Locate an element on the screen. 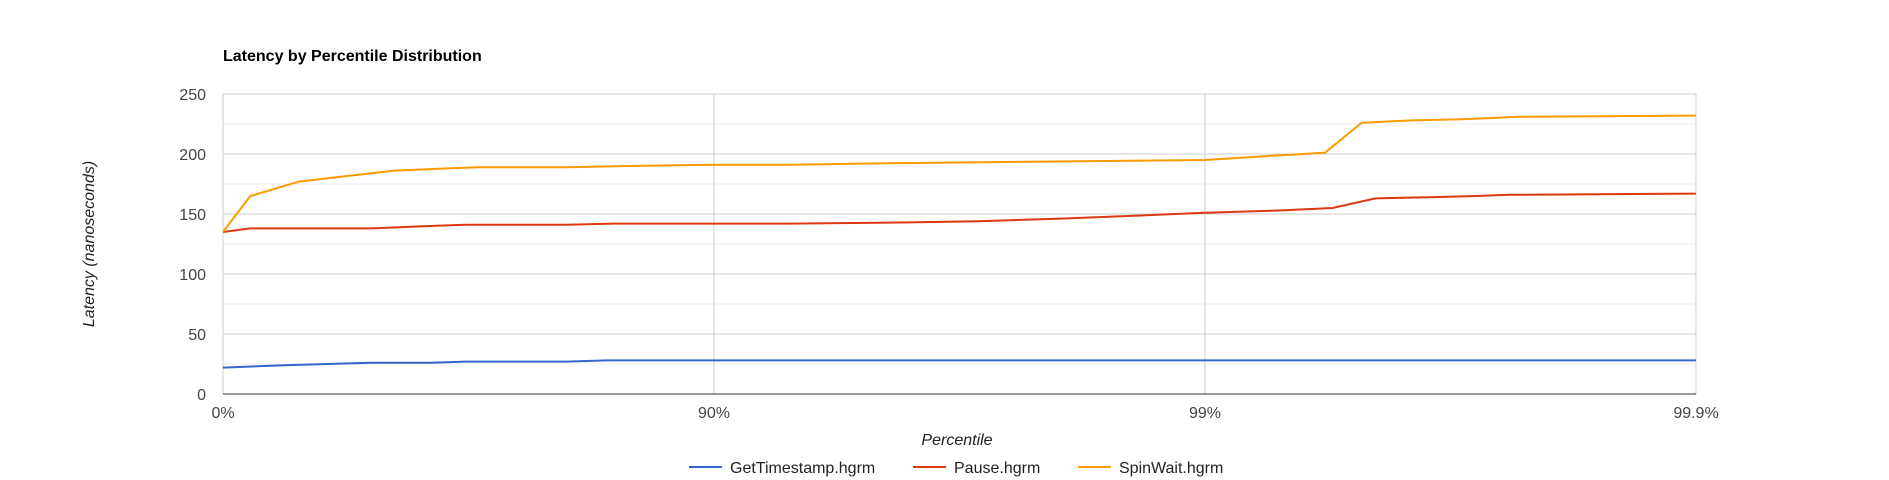 The image size is (1889, 480). legend: GetTimestamp.hgrm Pause.hgrm SpinWait.hgrm is located at coordinates (956, 468).